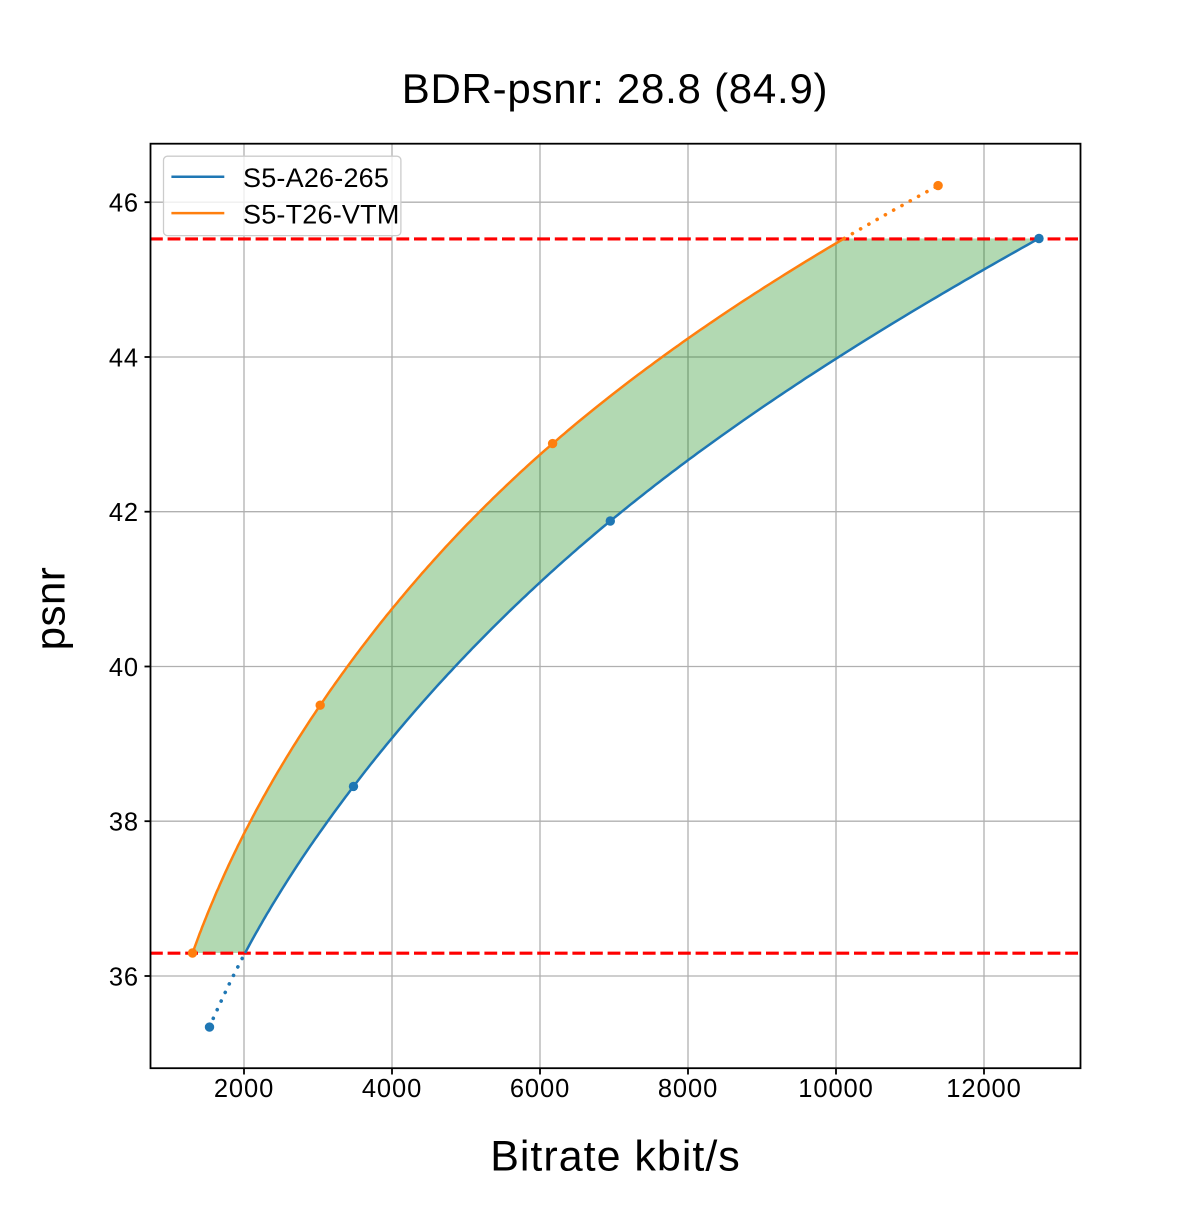  Describe the element at coordinates (316, 178) in the screenshot. I see `svg-text: S5-A26-265` at that location.